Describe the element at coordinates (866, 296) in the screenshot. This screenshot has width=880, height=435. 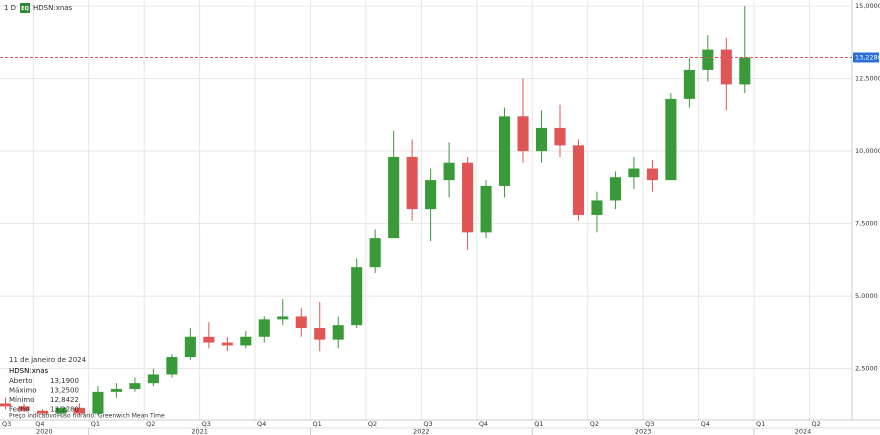
I see `y-tick-label: 5,0000` at that location.